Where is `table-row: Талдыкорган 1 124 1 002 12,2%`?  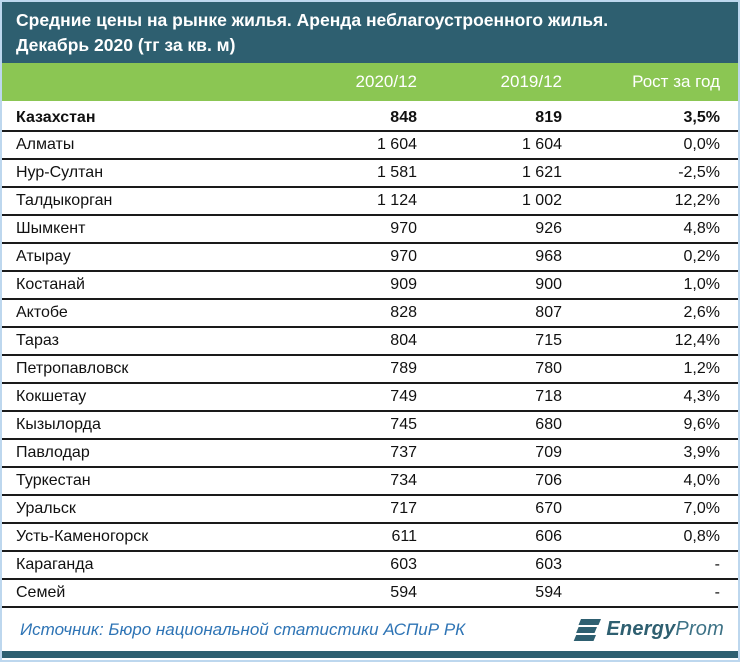
table-row: Талдыкорган 1 124 1 002 12,2% is located at coordinates (370, 201).